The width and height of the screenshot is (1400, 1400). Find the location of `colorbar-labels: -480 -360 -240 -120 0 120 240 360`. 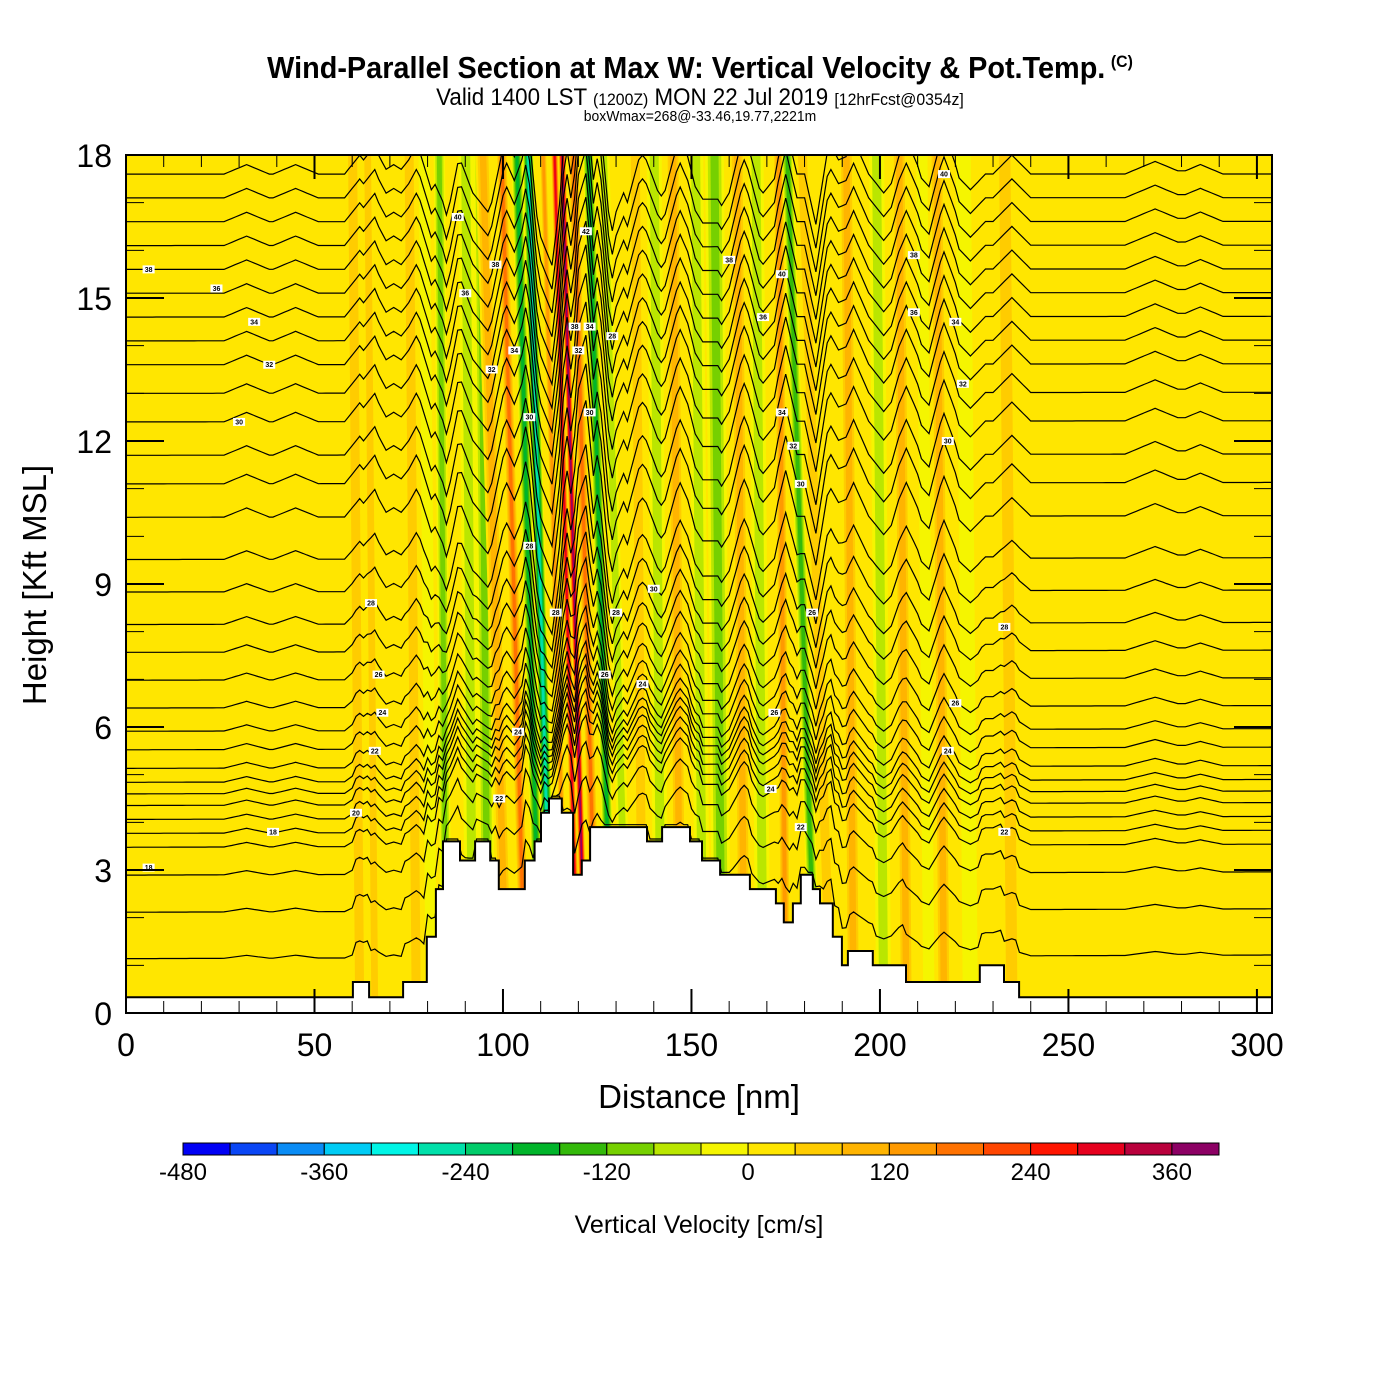

colorbar-labels: -480 -360 -240 -120 0 120 240 360 is located at coordinates (675, 1172).